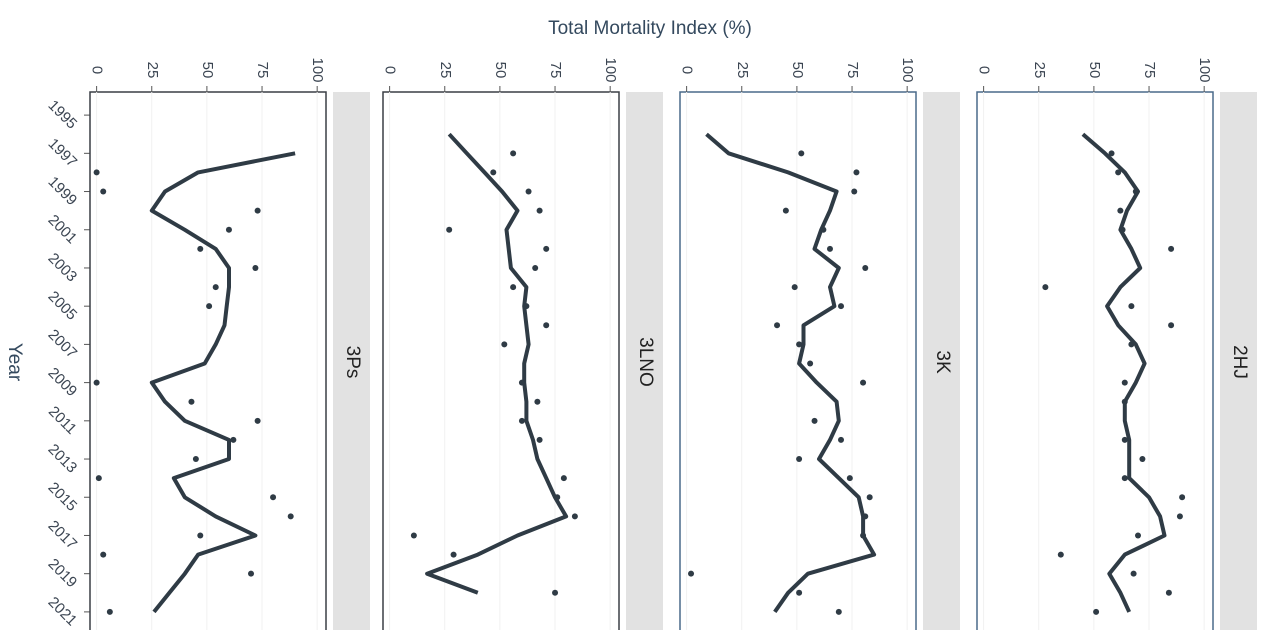 The image size is (1274, 630). I want to click on year-tick-label: 2007, so click(63, 344).